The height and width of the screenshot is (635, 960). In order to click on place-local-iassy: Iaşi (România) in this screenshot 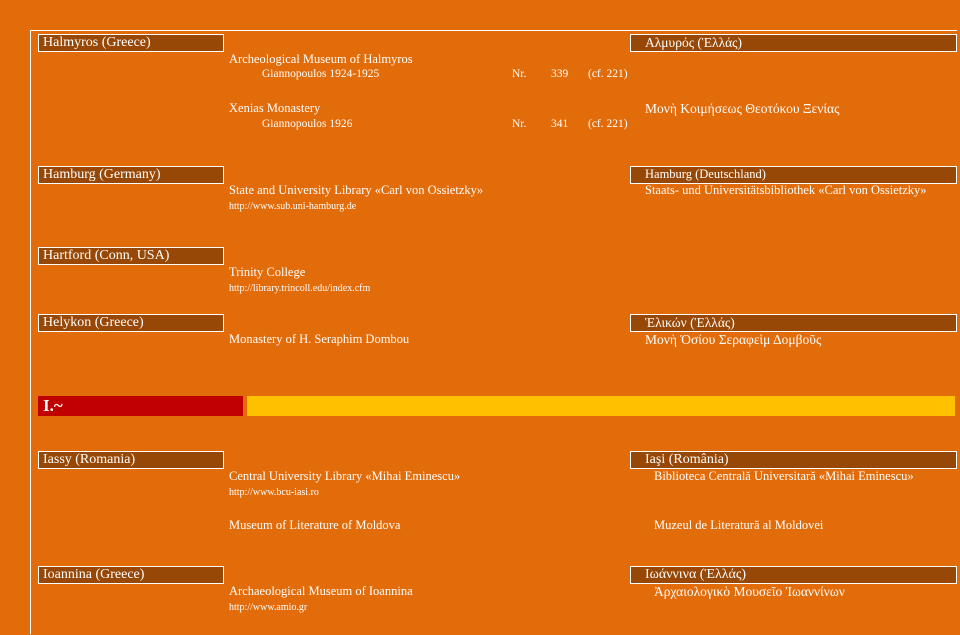, I will do `click(687, 459)`.